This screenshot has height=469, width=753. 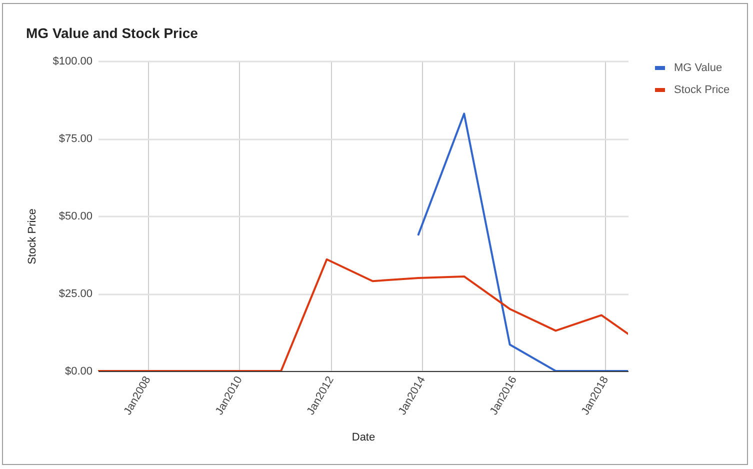 What do you see at coordinates (75, 294) in the screenshot?
I see `y-tick-label: $25.00` at bounding box center [75, 294].